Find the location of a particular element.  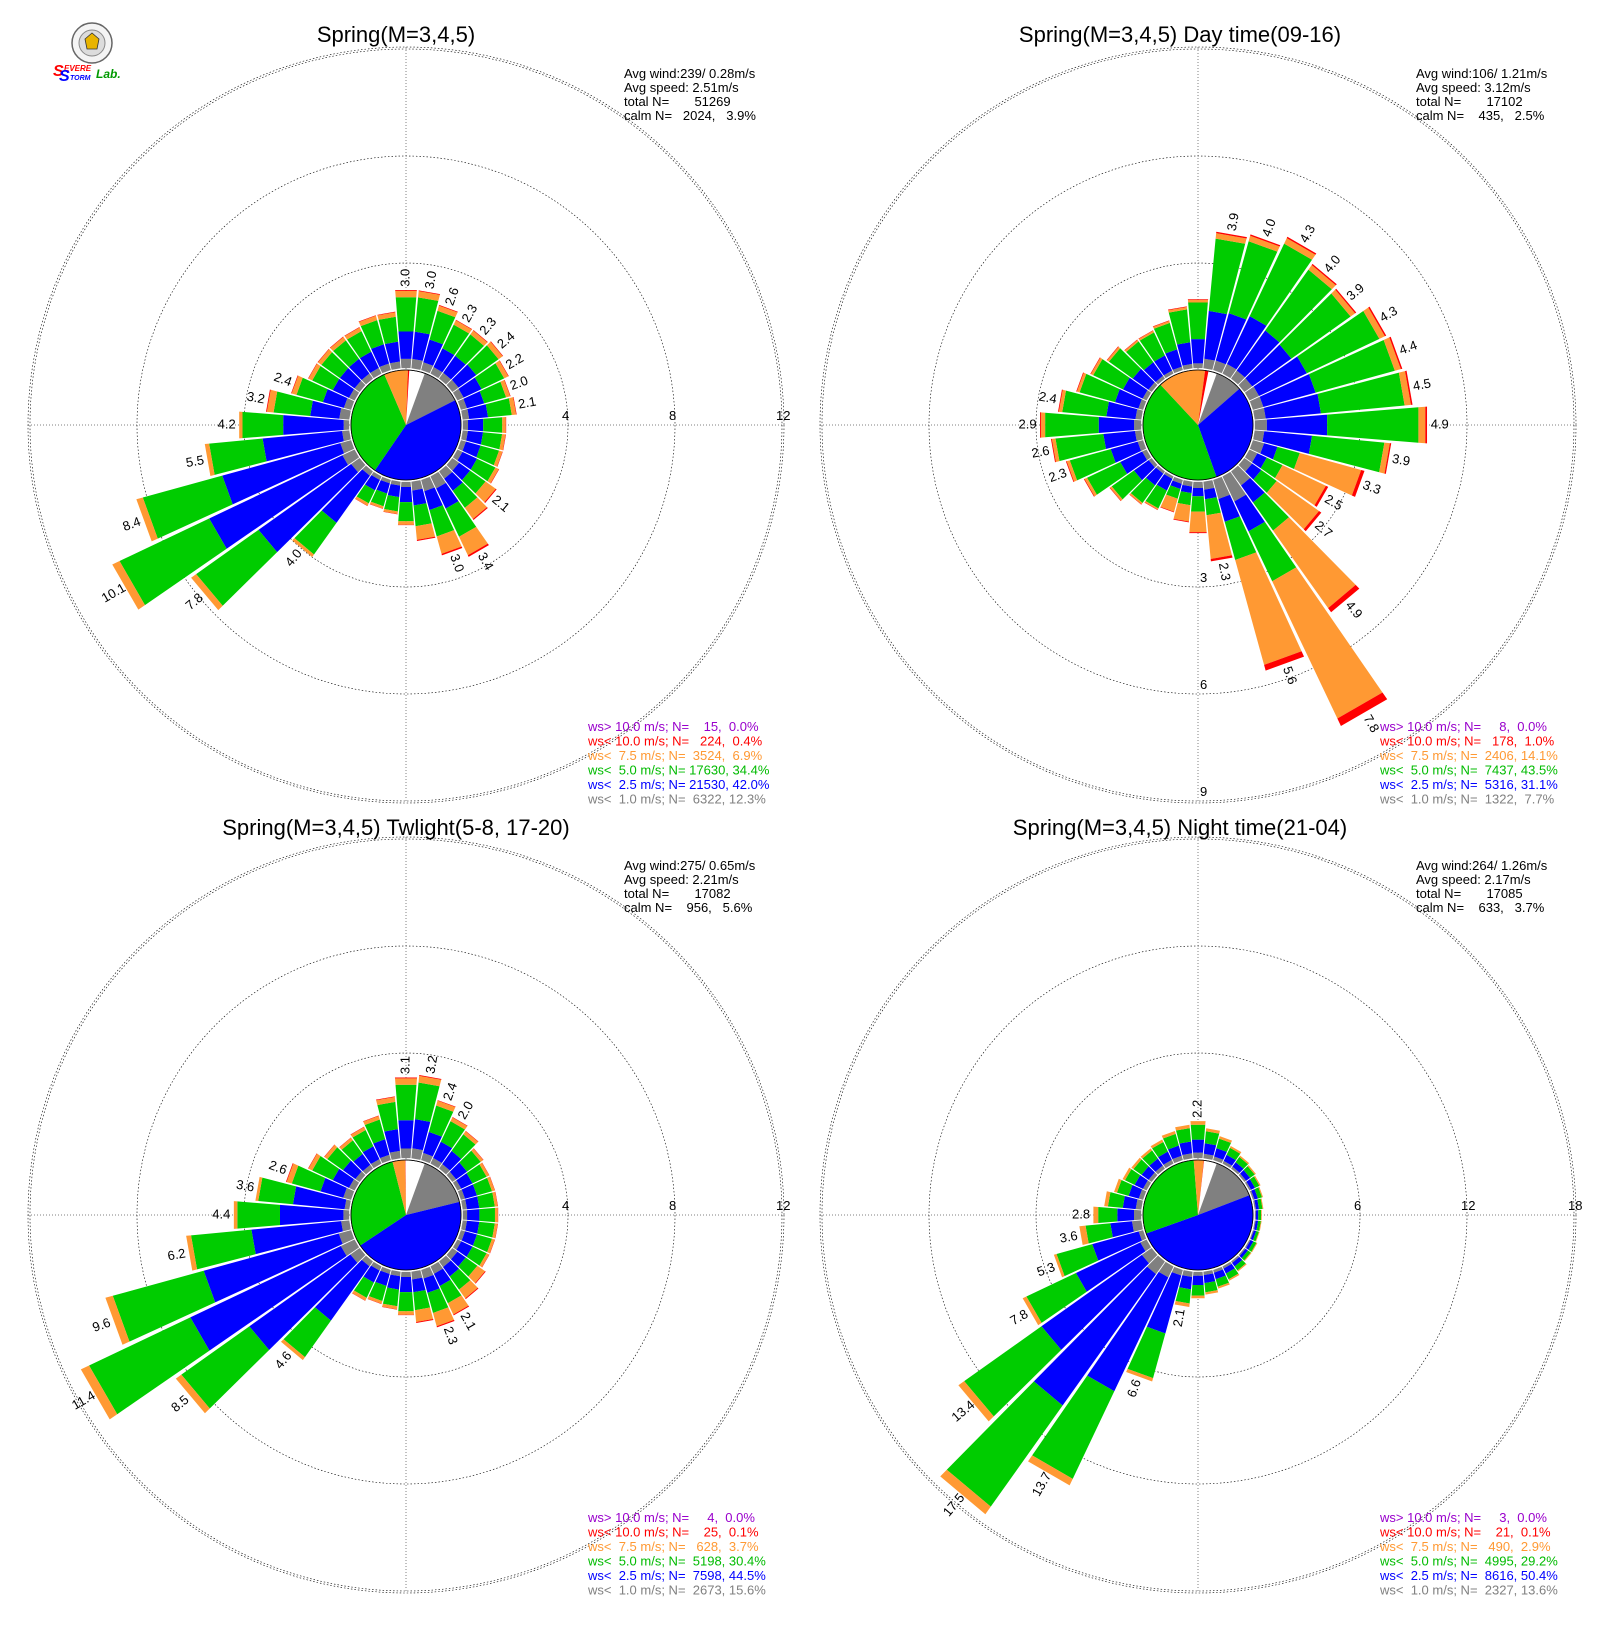

bar-label-160: 5.6 is located at coordinates (1290, 675).